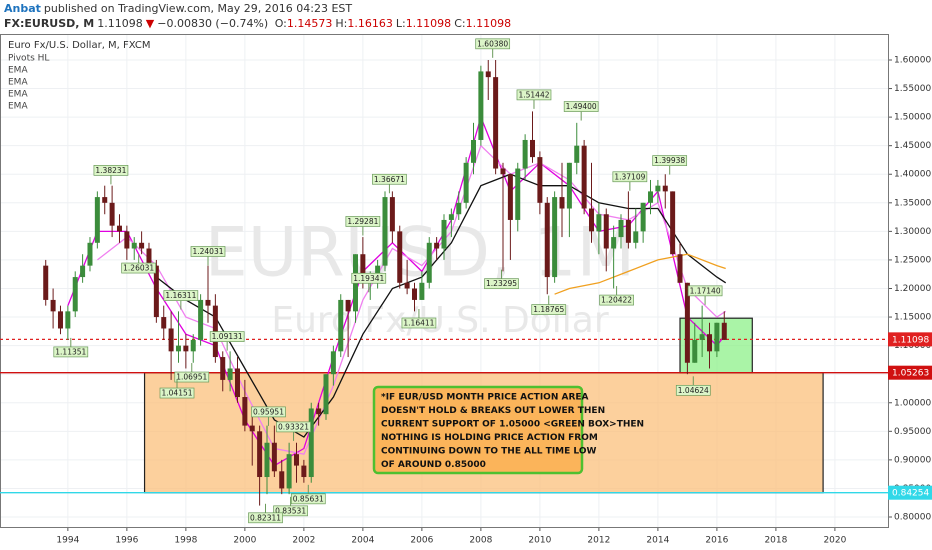 The height and width of the screenshot is (550, 932). Describe the element at coordinates (341, 23) in the screenshot. I see `ohlc-key: H:` at that location.